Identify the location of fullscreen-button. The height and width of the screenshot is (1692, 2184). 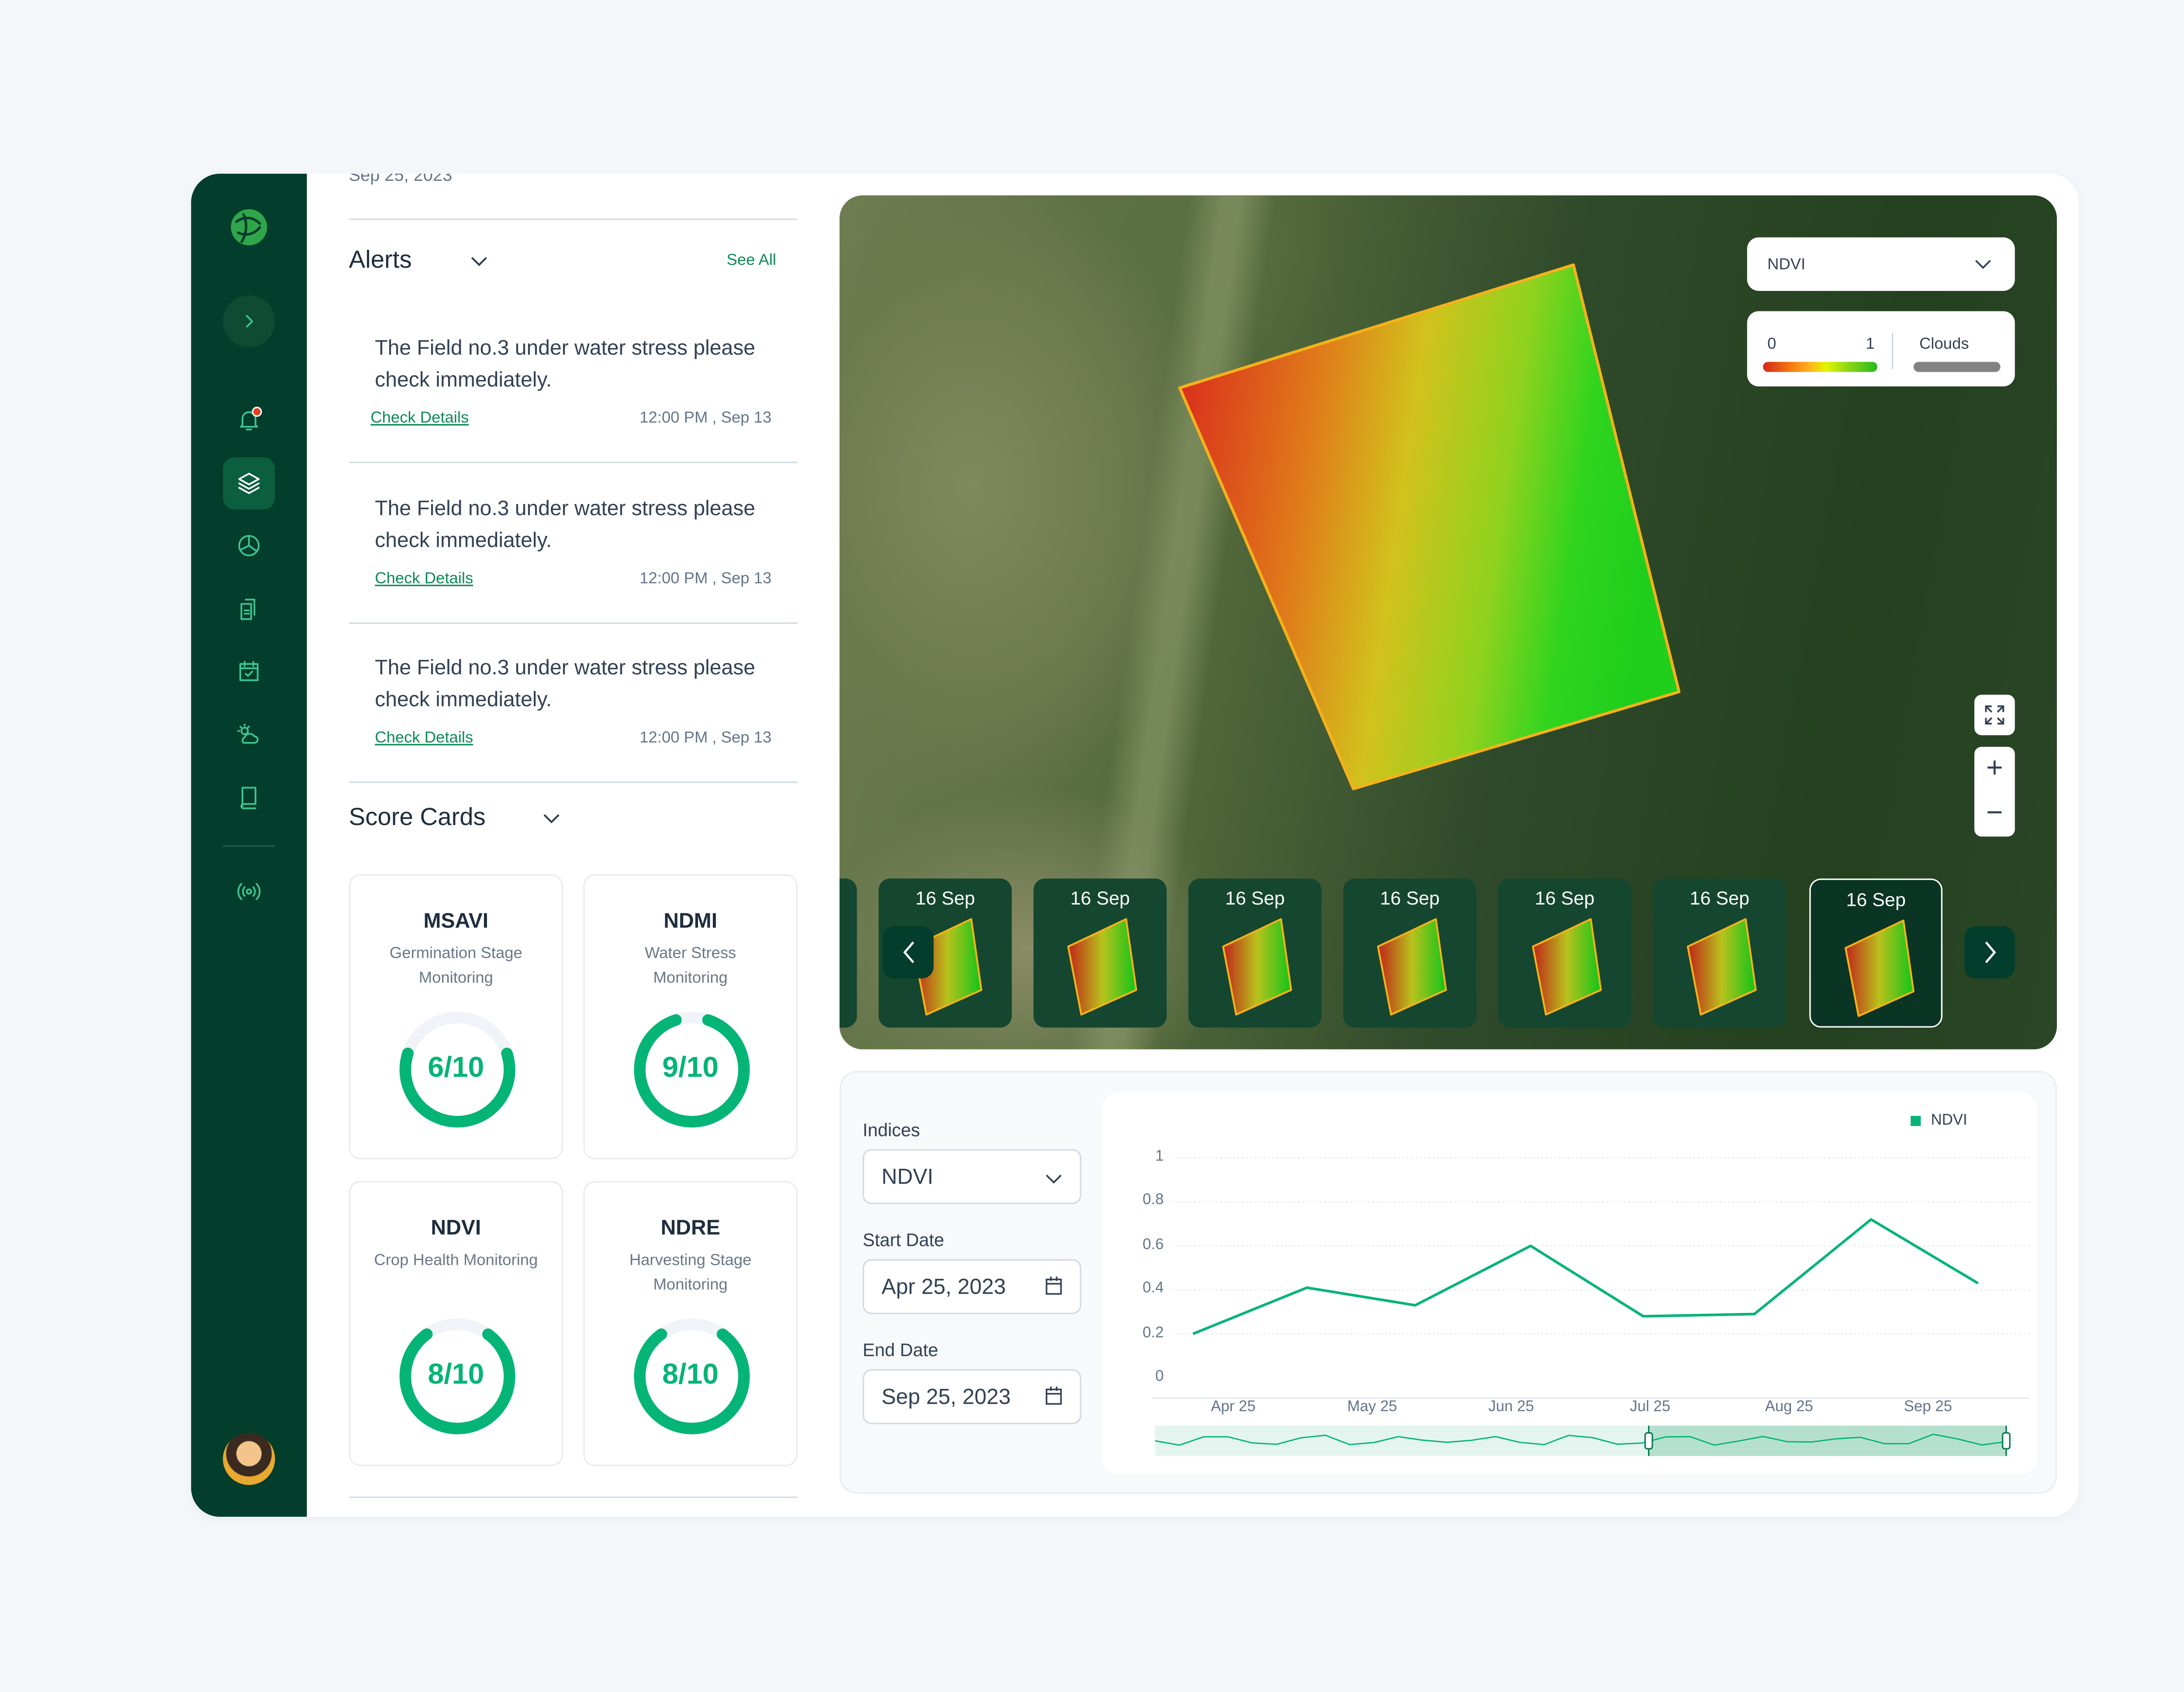
(1994, 715).